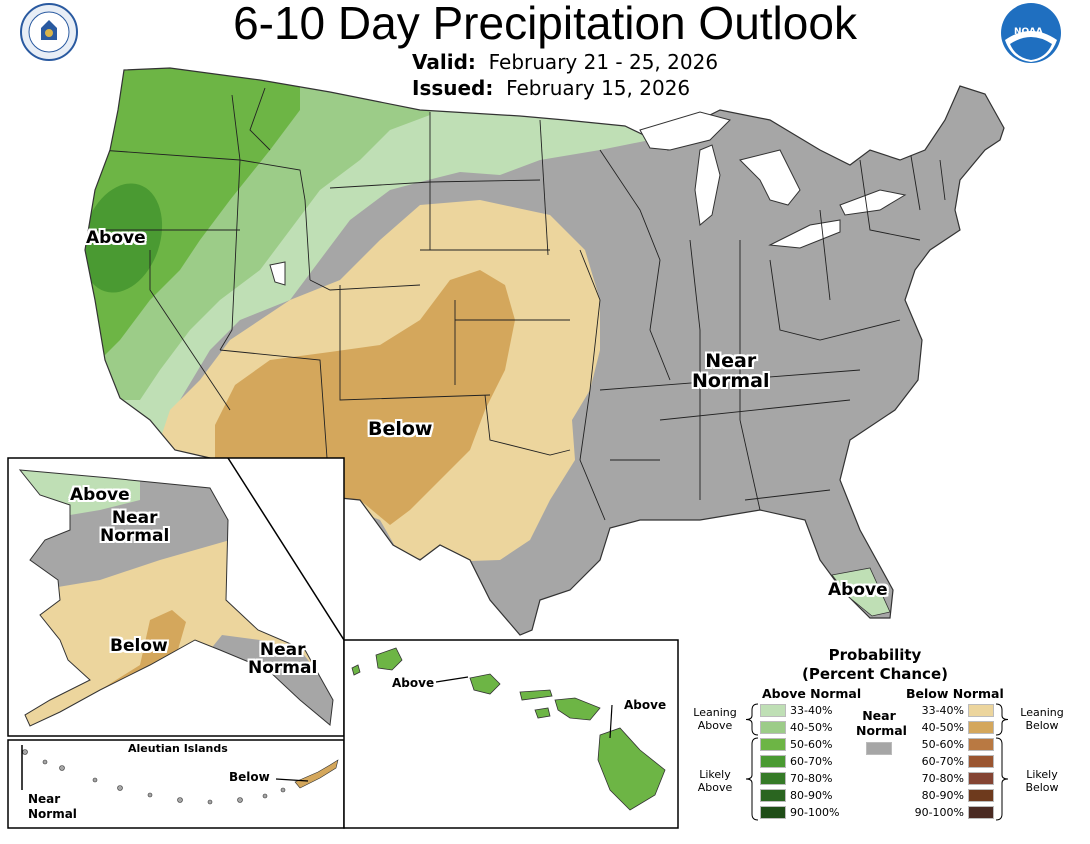 This screenshot has height=844, width=1090. I want to click on label-alaska-se-near-normal: Near Normal, so click(283, 659).